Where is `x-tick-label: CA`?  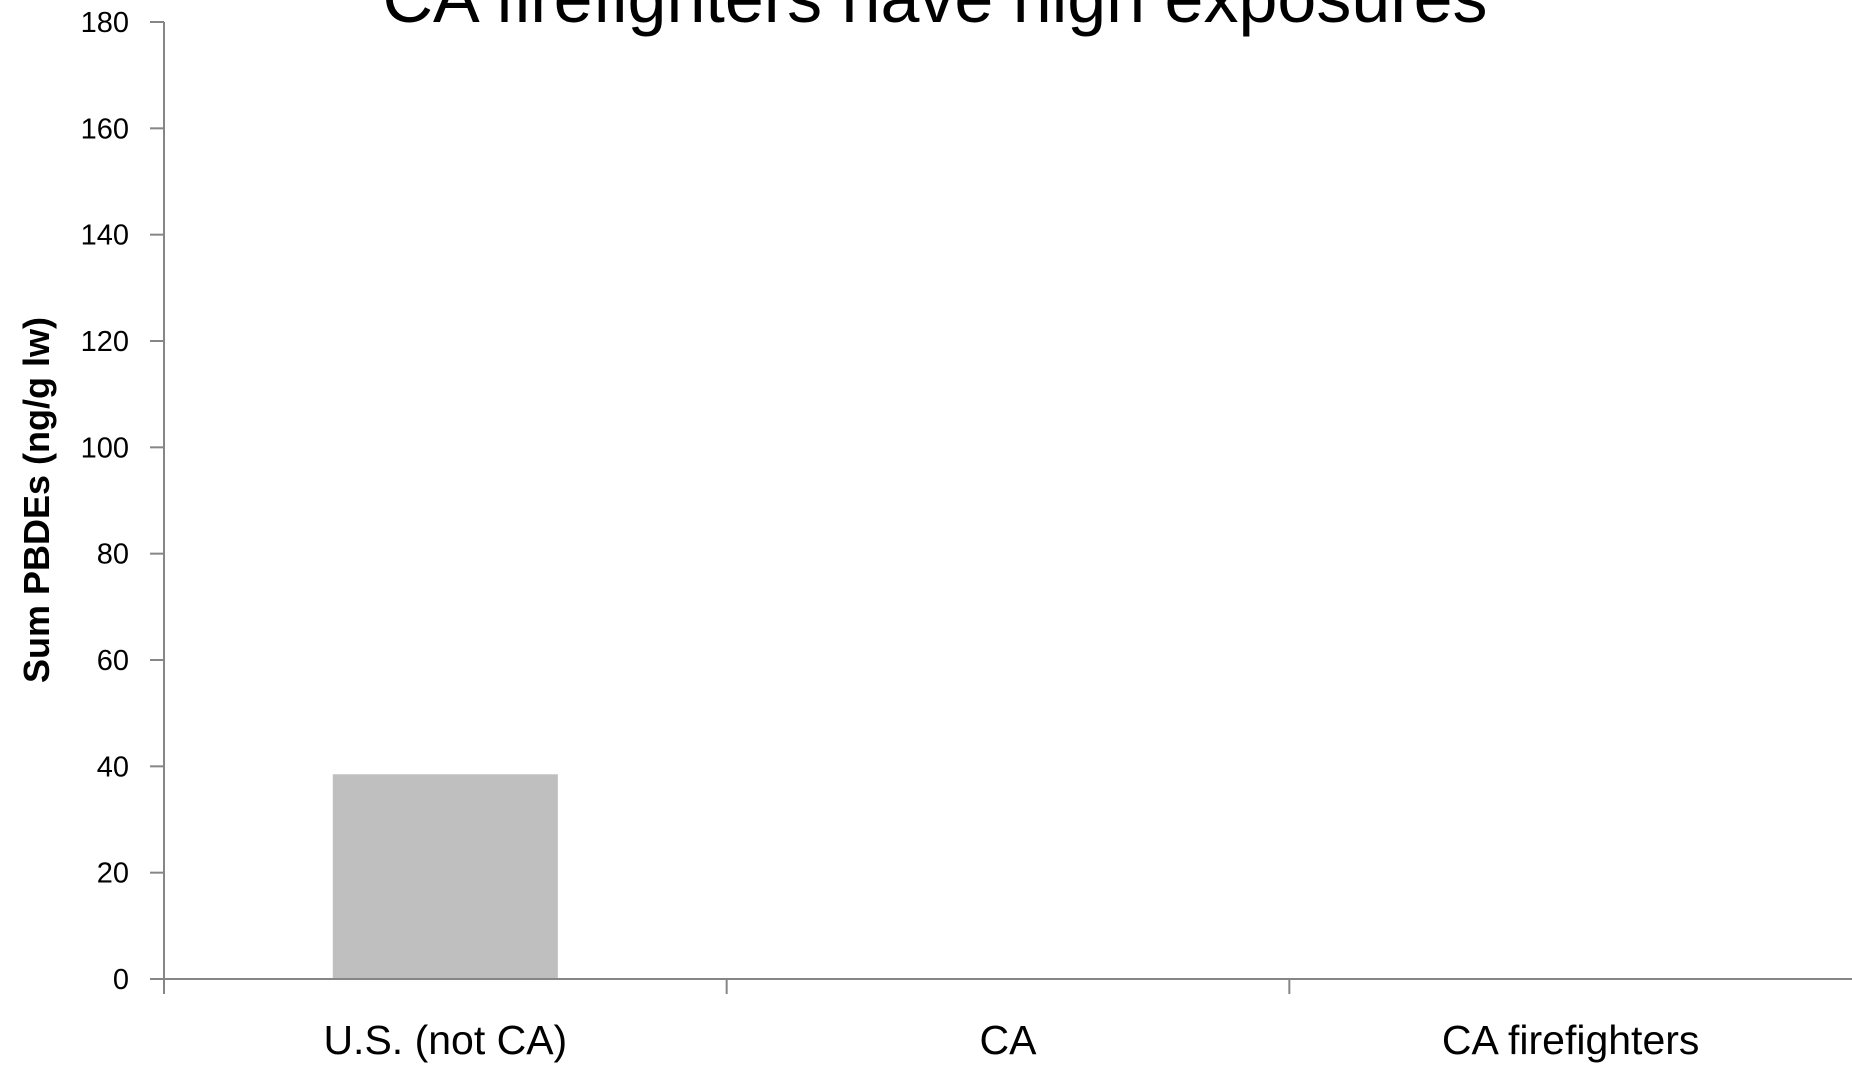
x-tick-label: CA is located at coordinates (1009, 1040).